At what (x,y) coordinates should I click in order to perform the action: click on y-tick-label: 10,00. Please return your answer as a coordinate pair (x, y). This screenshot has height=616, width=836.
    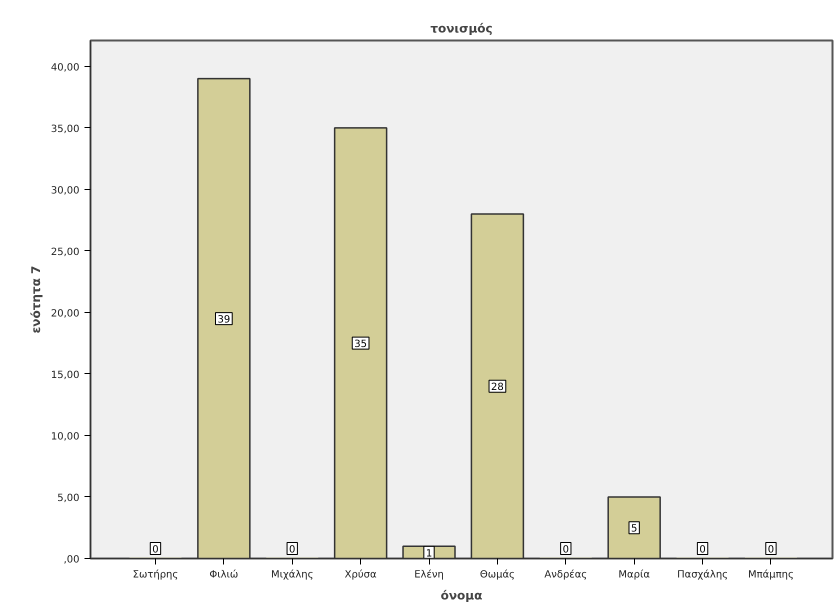
    Looking at the image, I should click on (65, 436).